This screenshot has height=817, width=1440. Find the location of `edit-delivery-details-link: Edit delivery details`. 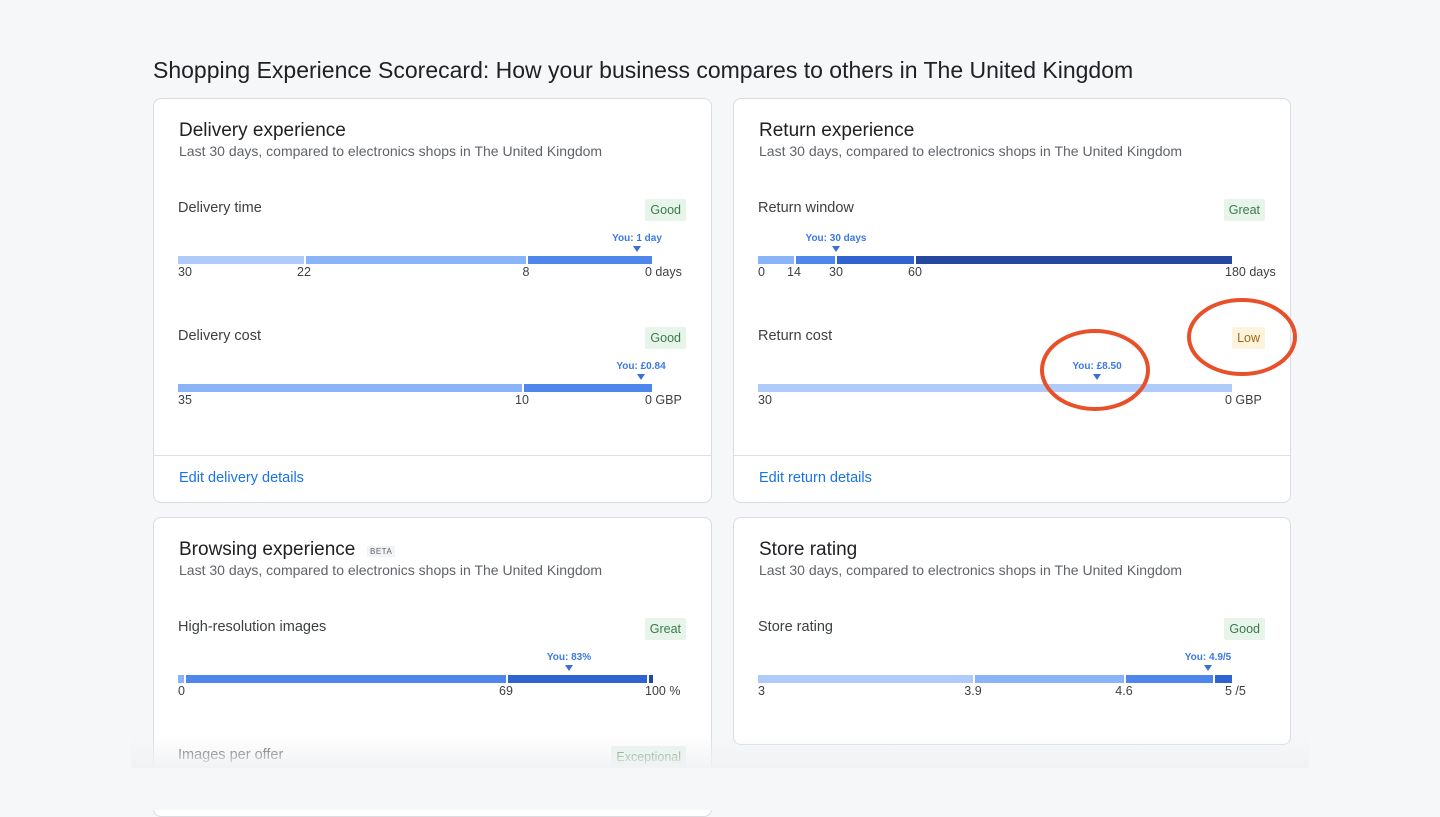

edit-delivery-details-link: Edit delivery details is located at coordinates (241, 478).